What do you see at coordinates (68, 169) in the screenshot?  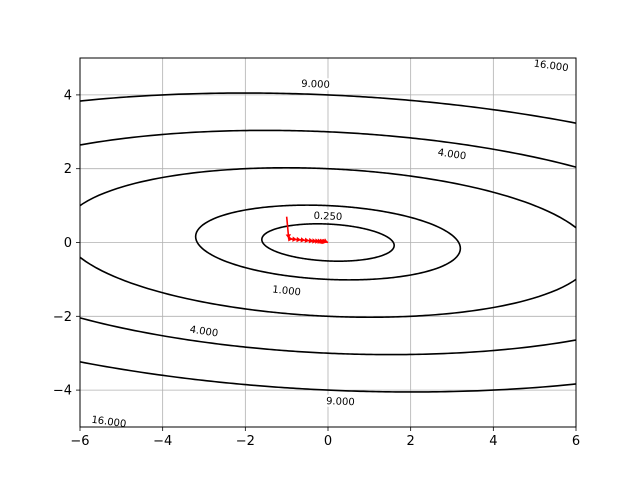 I see `y-tick-label: 2` at bounding box center [68, 169].